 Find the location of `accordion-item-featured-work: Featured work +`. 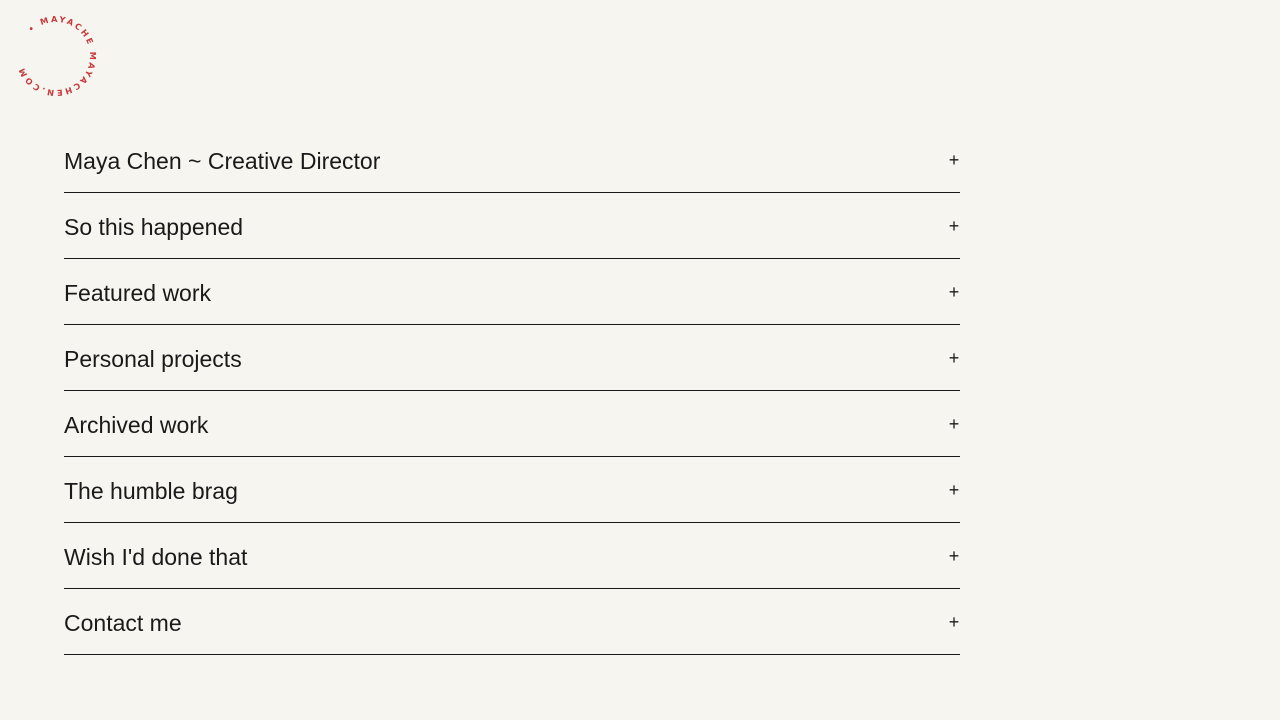

accordion-item-featured-work: Featured work + is located at coordinates (512, 292).